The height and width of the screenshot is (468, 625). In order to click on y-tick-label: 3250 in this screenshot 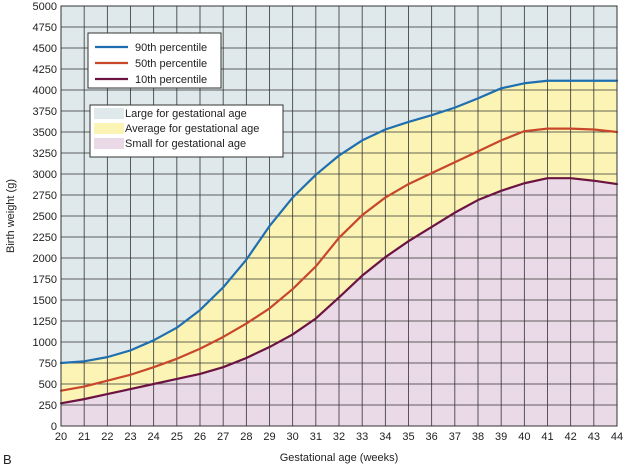, I will do `click(45, 154)`.